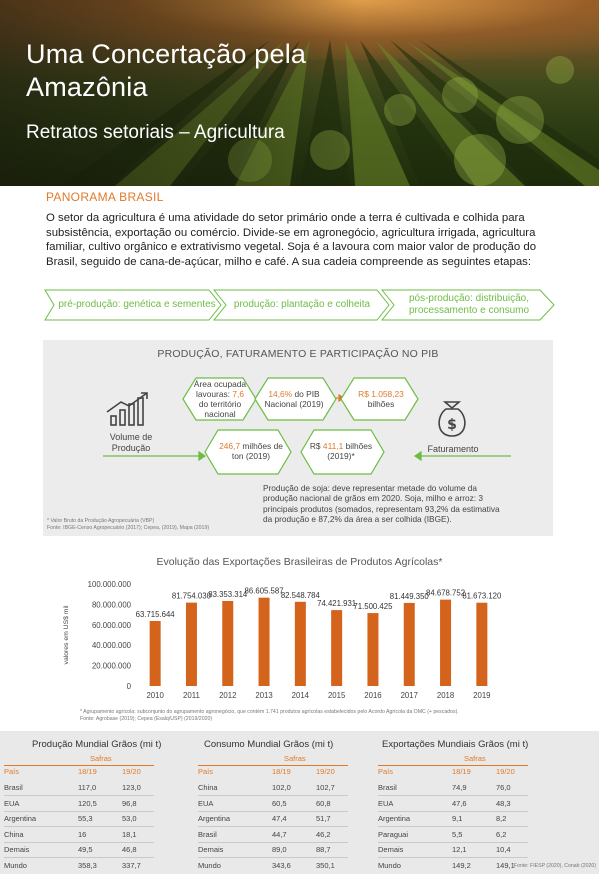 This screenshot has height=874, width=599. I want to click on x-tick-label: 2012, so click(227, 695).